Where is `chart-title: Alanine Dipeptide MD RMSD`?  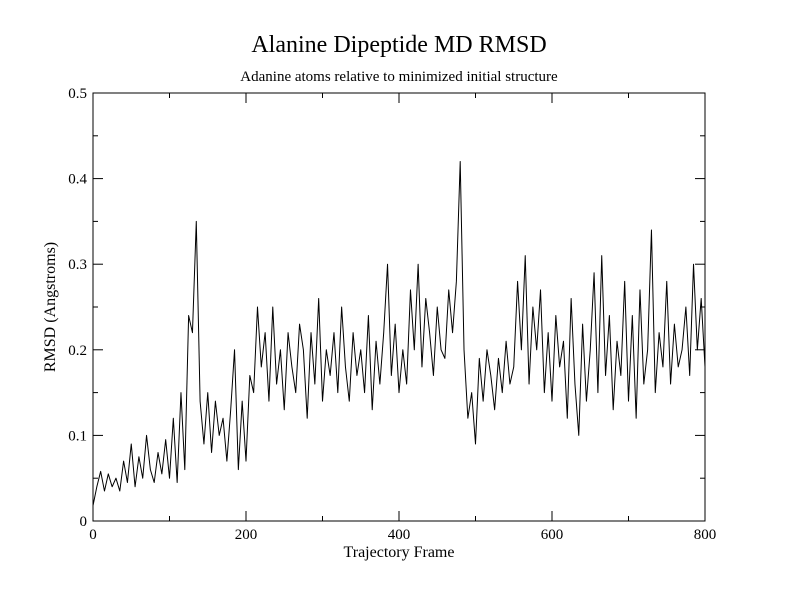 chart-title: Alanine Dipeptide MD RMSD is located at coordinates (398, 45).